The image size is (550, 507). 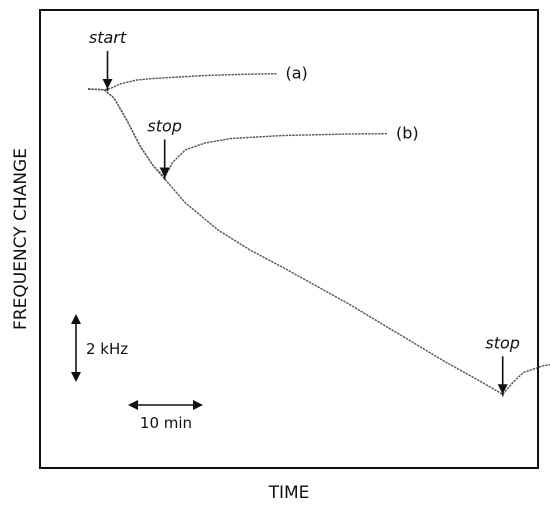 I want to click on annotation-stop-label-2: stop, so click(x=502, y=342).